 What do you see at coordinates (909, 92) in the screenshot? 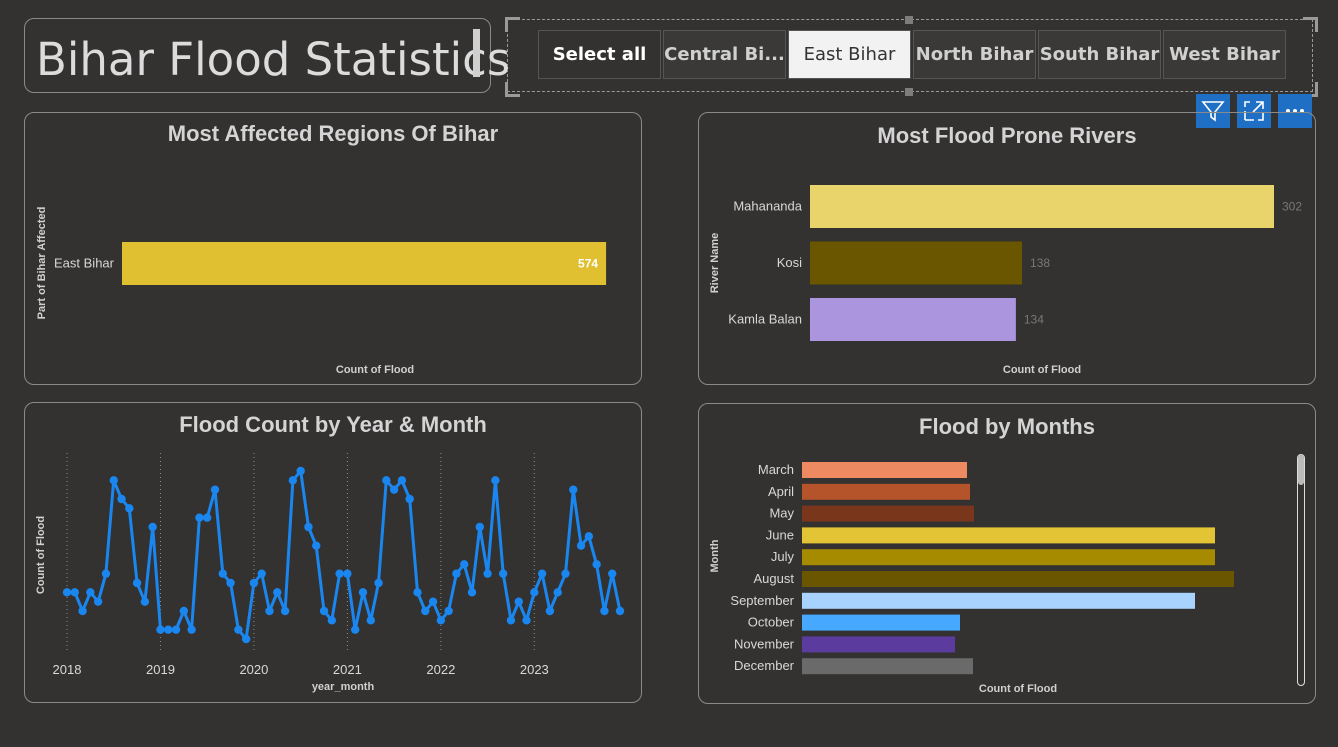
I see `resize-handle-bottom` at bounding box center [909, 92].